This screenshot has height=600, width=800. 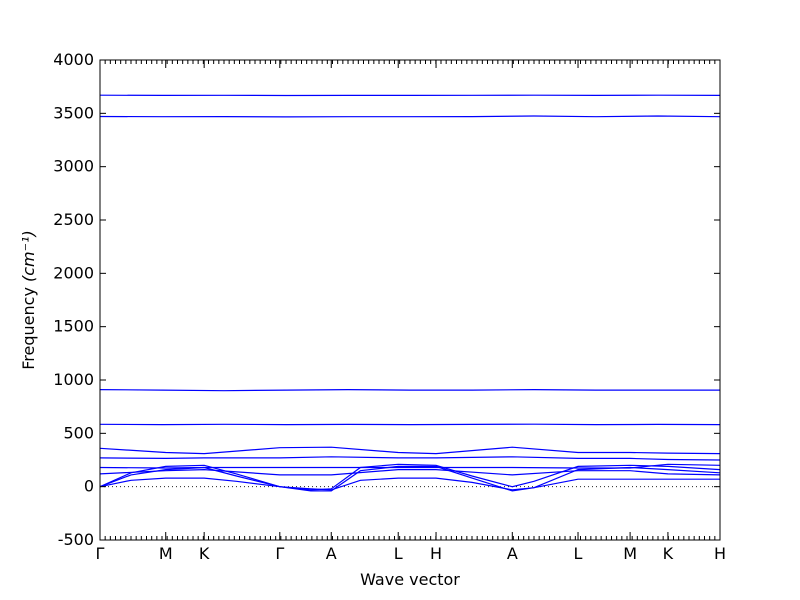 I want to click on x-axis-label: Wave vector, so click(x=410, y=579).